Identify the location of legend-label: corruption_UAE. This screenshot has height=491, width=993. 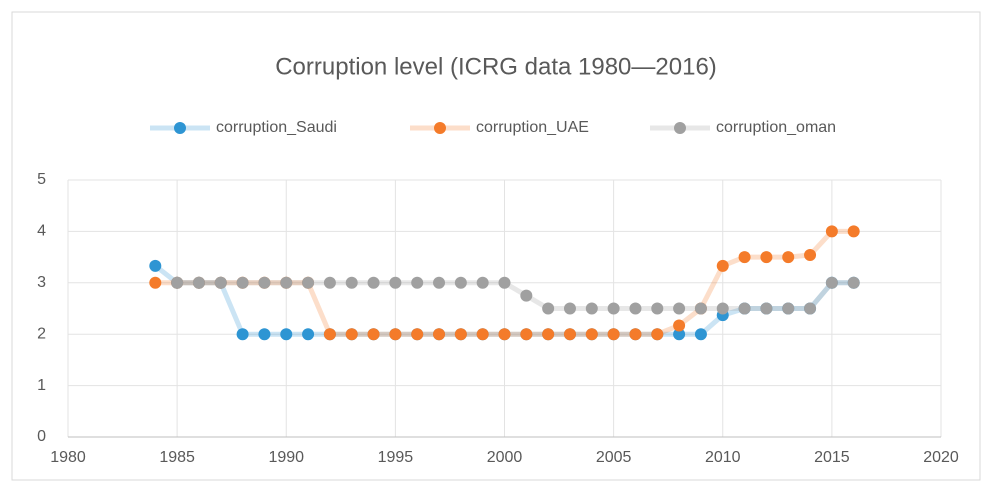
(532, 127).